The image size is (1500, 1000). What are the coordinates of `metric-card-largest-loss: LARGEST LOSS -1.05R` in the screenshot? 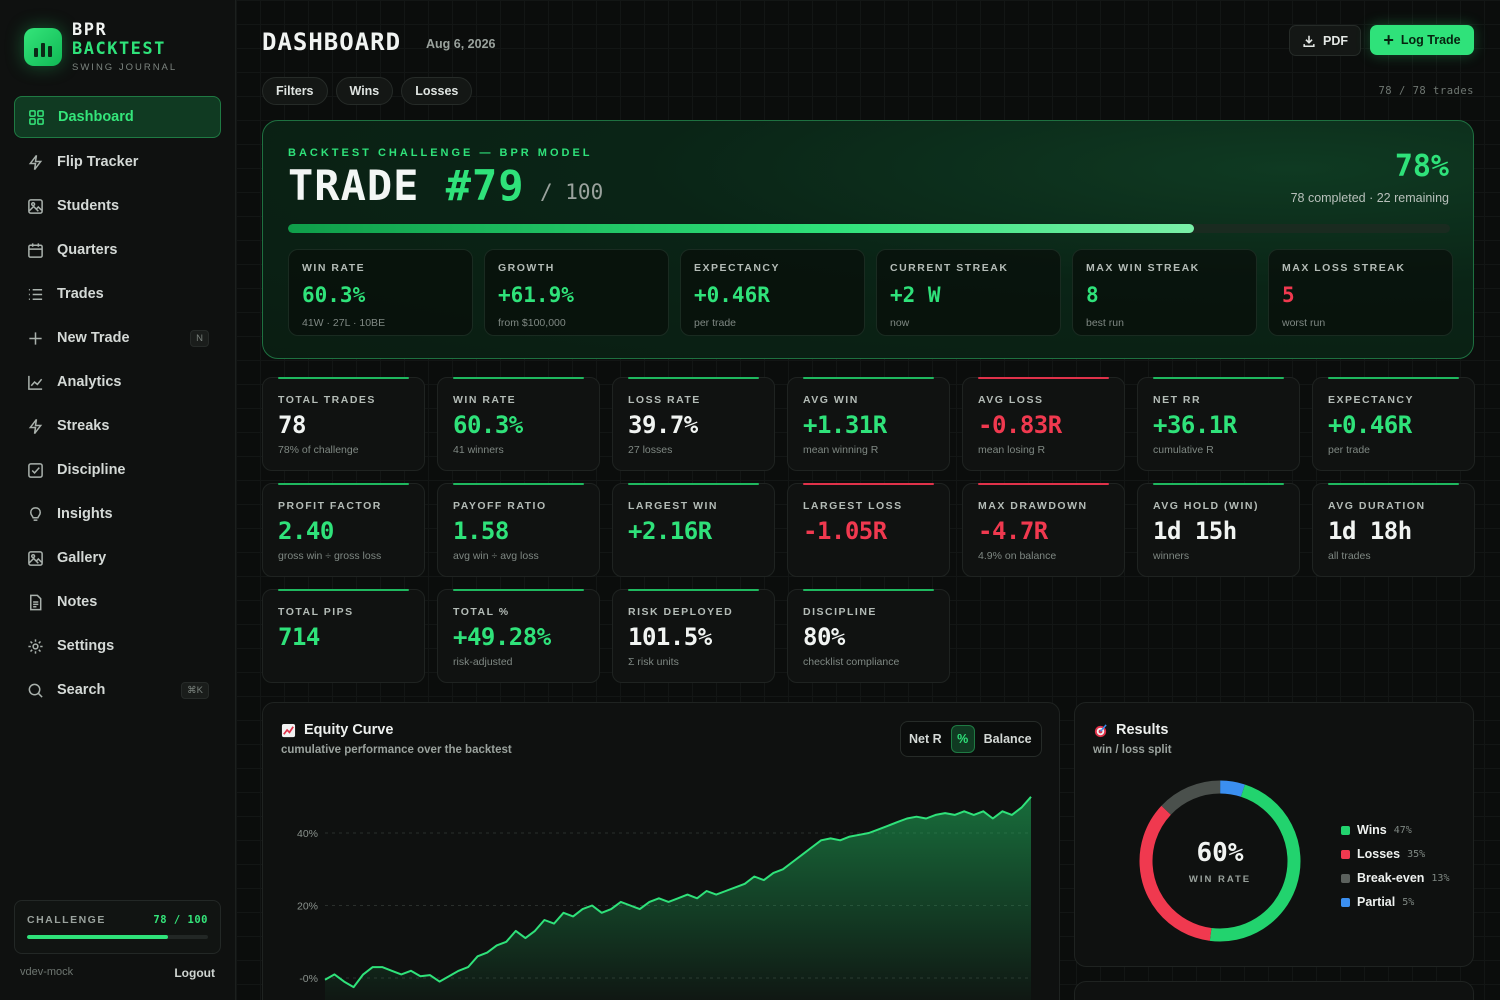 It's located at (868, 530).